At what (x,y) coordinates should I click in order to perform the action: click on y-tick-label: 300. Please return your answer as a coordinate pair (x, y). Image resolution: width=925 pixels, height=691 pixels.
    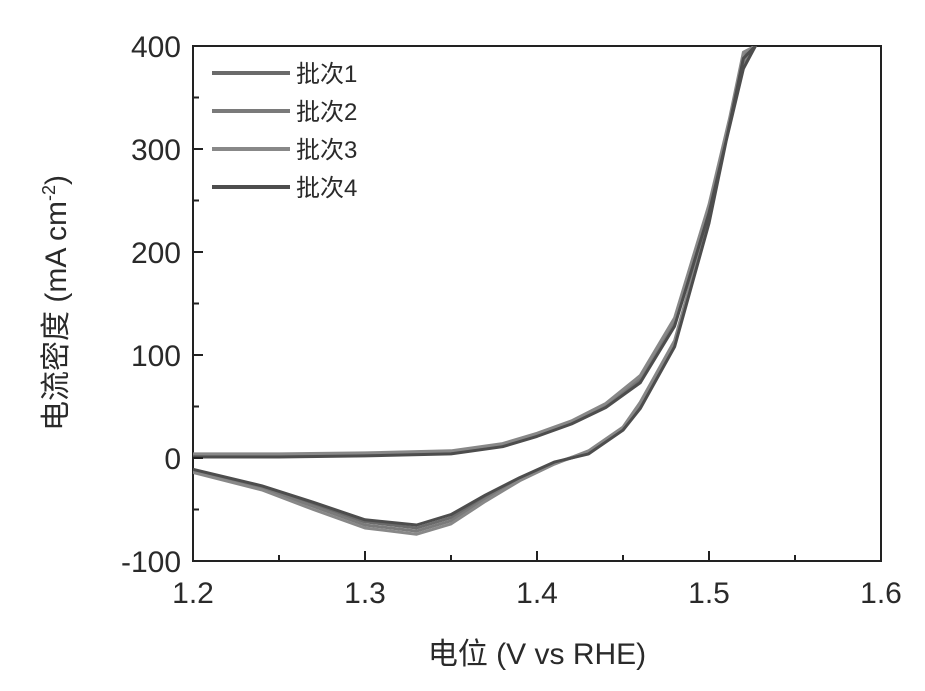
    Looking at the image, I should click on (156, 150).